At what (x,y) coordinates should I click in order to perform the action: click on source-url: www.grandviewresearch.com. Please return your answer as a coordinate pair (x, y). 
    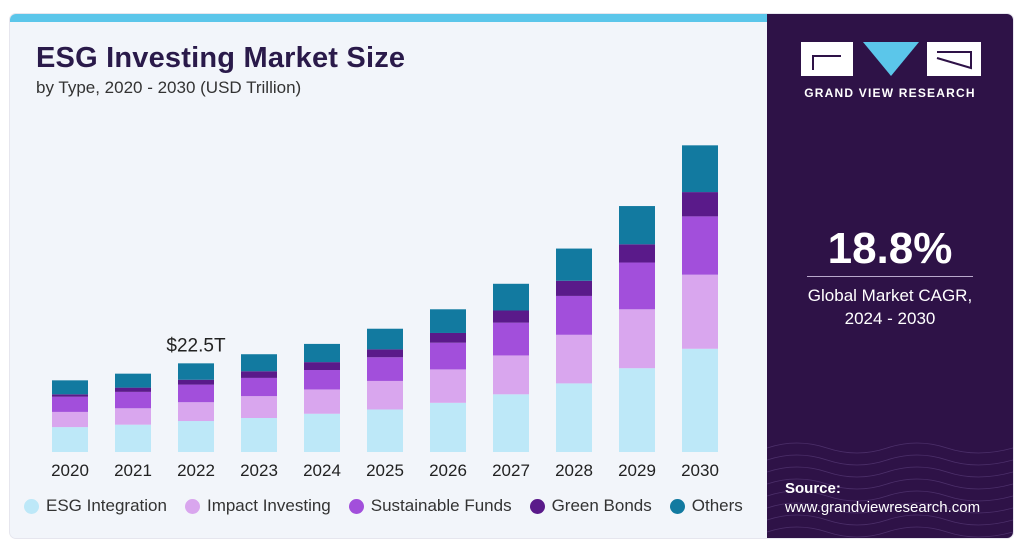
    Looking at the image, I should click on (883, 507).